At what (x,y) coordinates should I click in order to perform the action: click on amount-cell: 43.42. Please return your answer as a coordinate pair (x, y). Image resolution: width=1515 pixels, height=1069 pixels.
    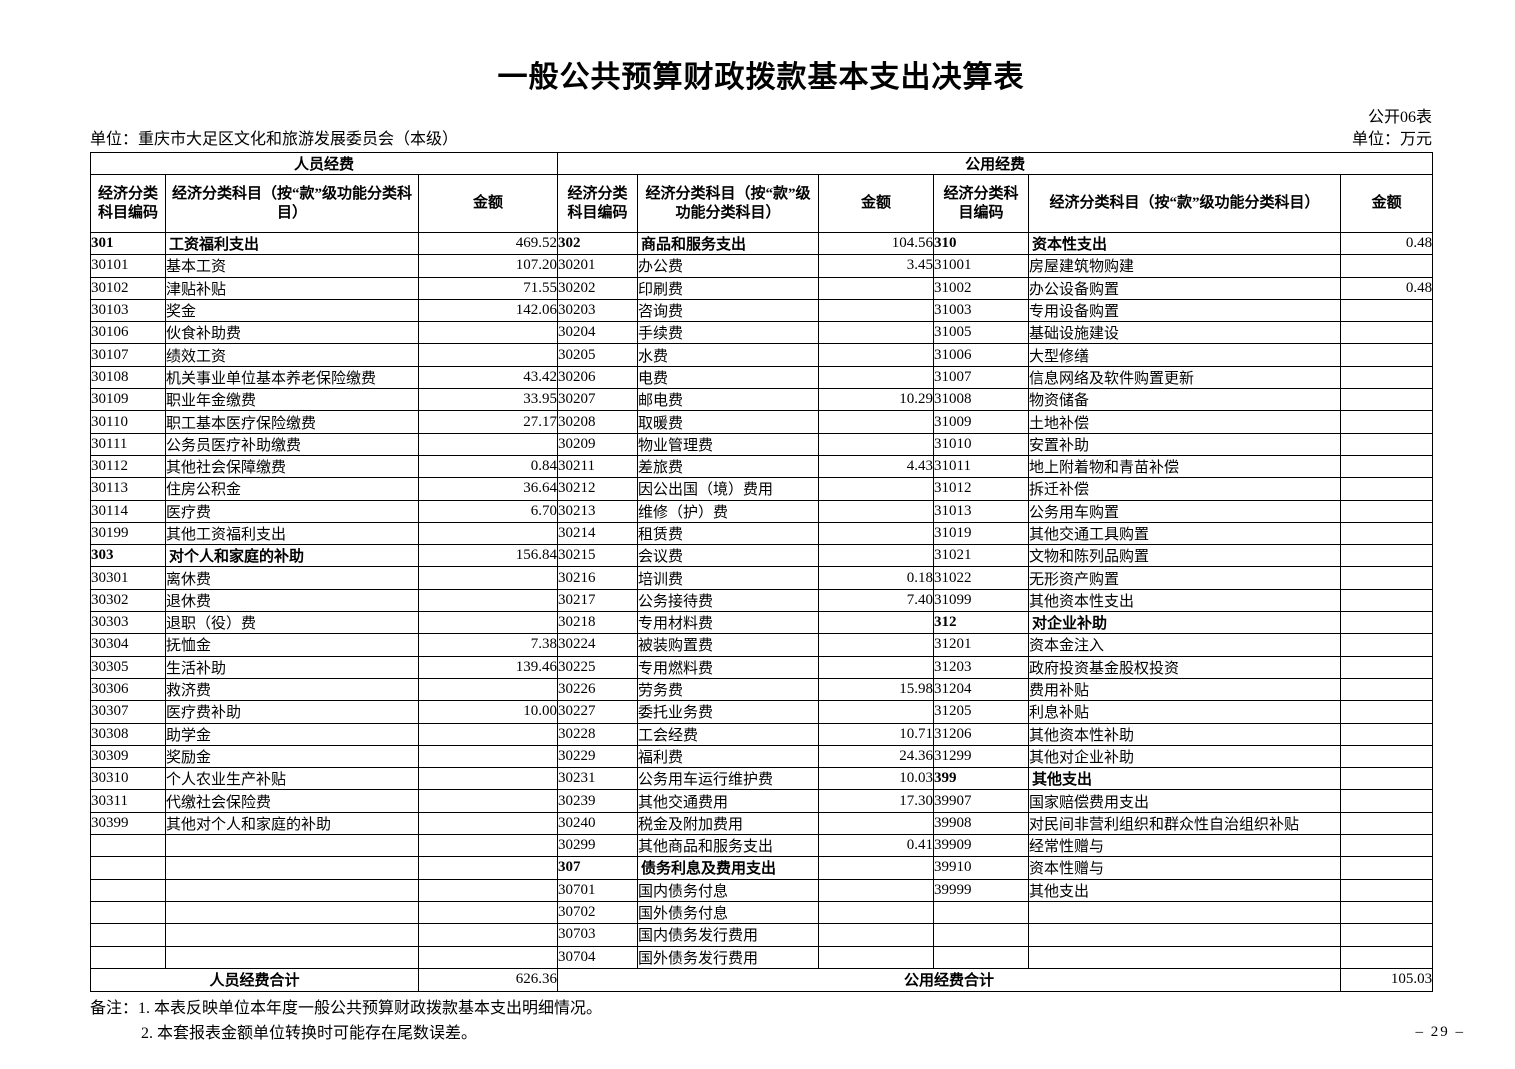
    Looking at the image, I should click on (488, 377).